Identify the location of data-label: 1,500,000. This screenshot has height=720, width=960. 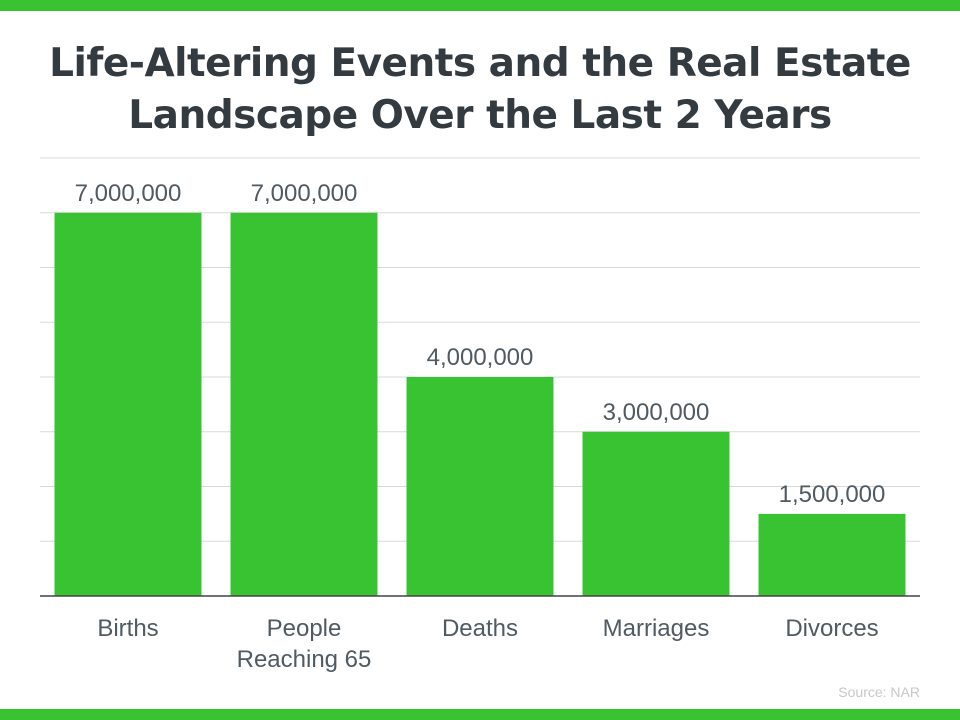
(832, 494).